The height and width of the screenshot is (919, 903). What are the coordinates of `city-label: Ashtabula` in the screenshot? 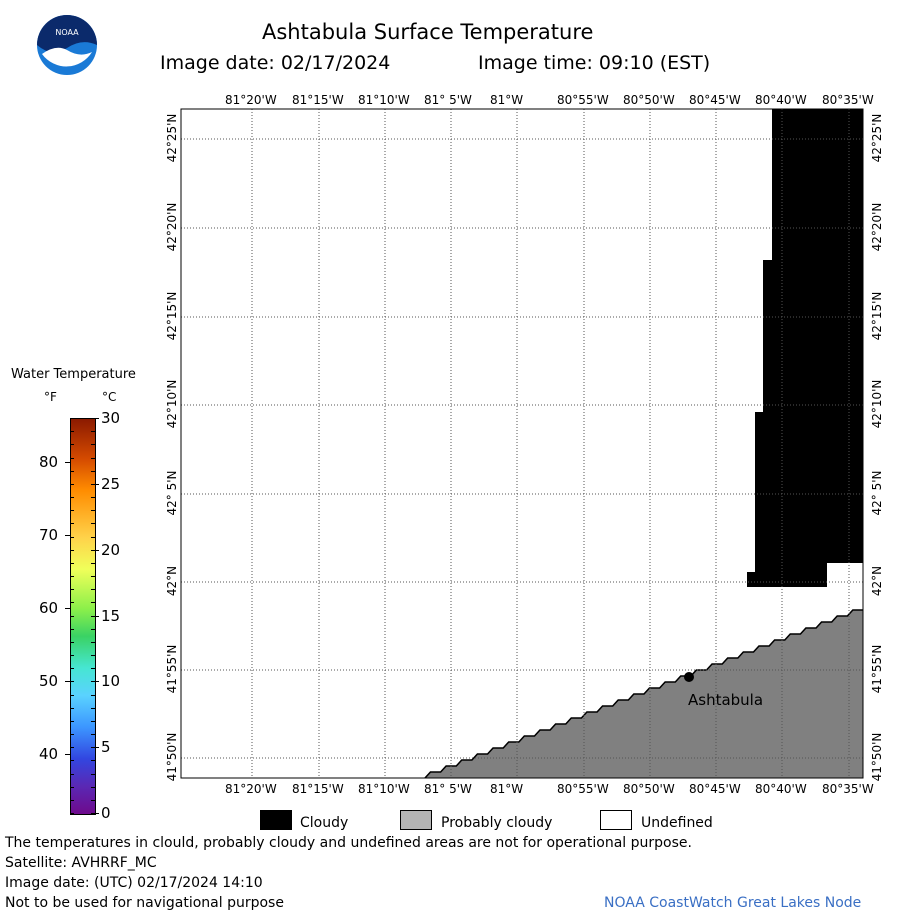 It's located at (726, 700).